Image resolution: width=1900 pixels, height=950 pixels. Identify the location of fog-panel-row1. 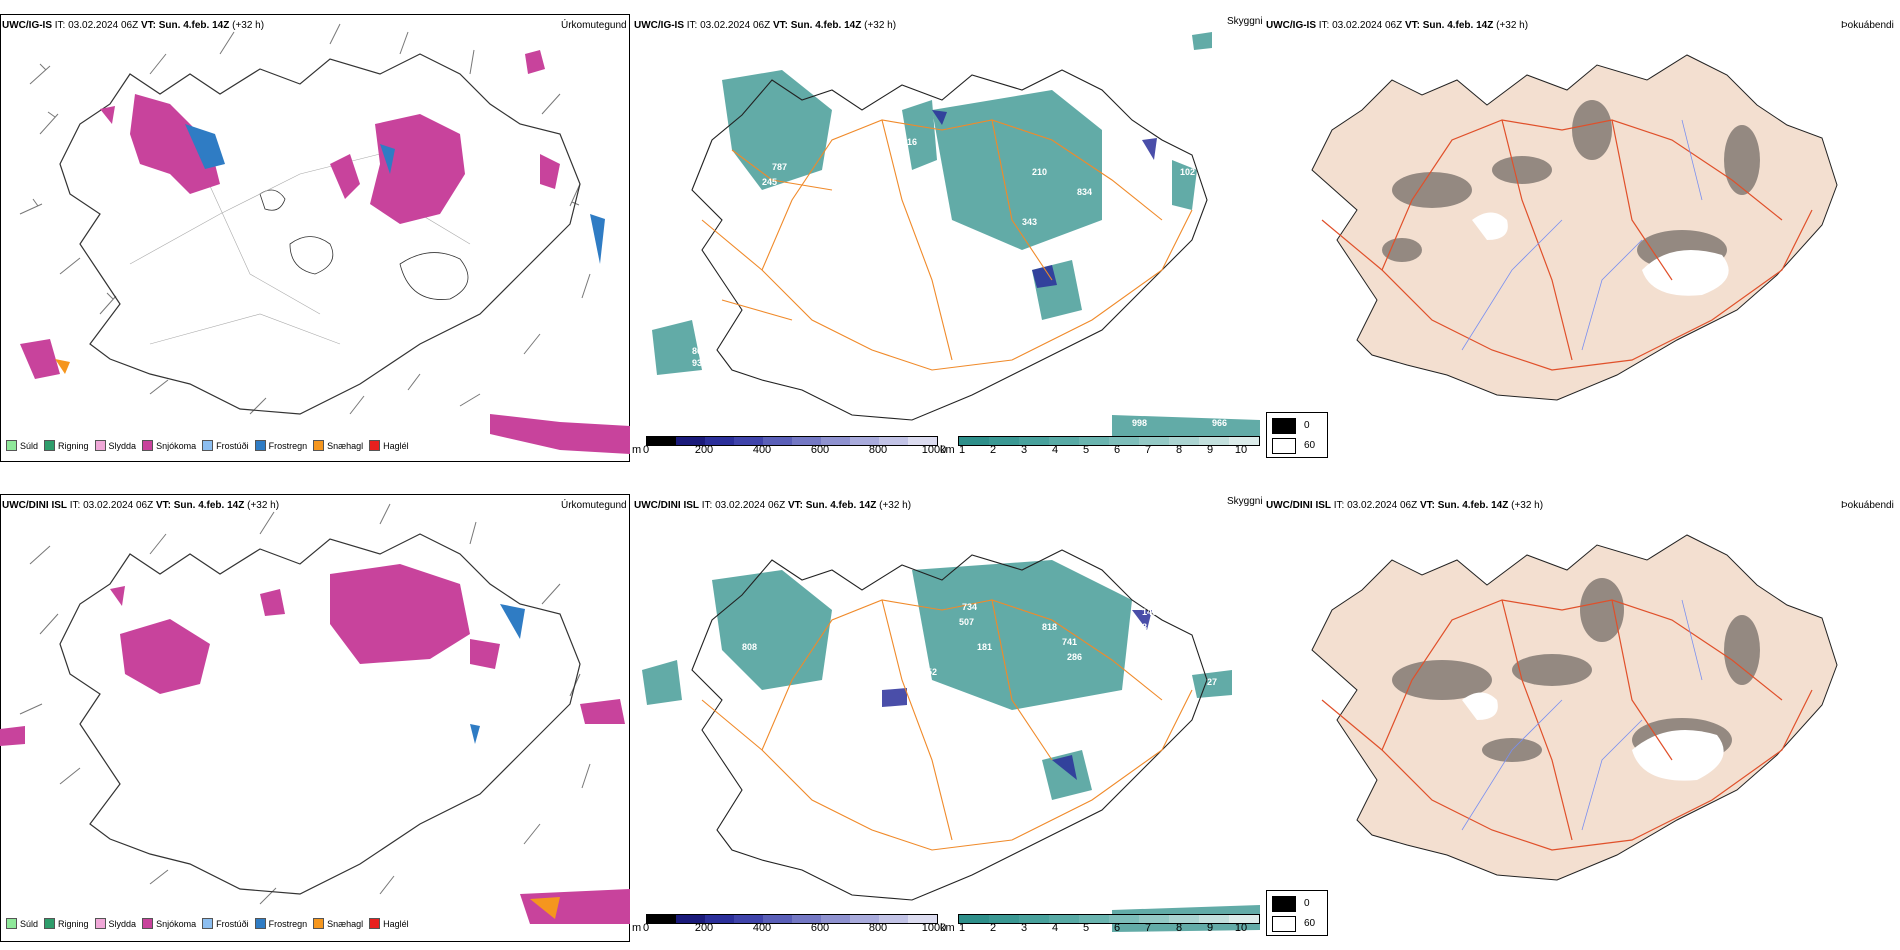
(1581, 215).